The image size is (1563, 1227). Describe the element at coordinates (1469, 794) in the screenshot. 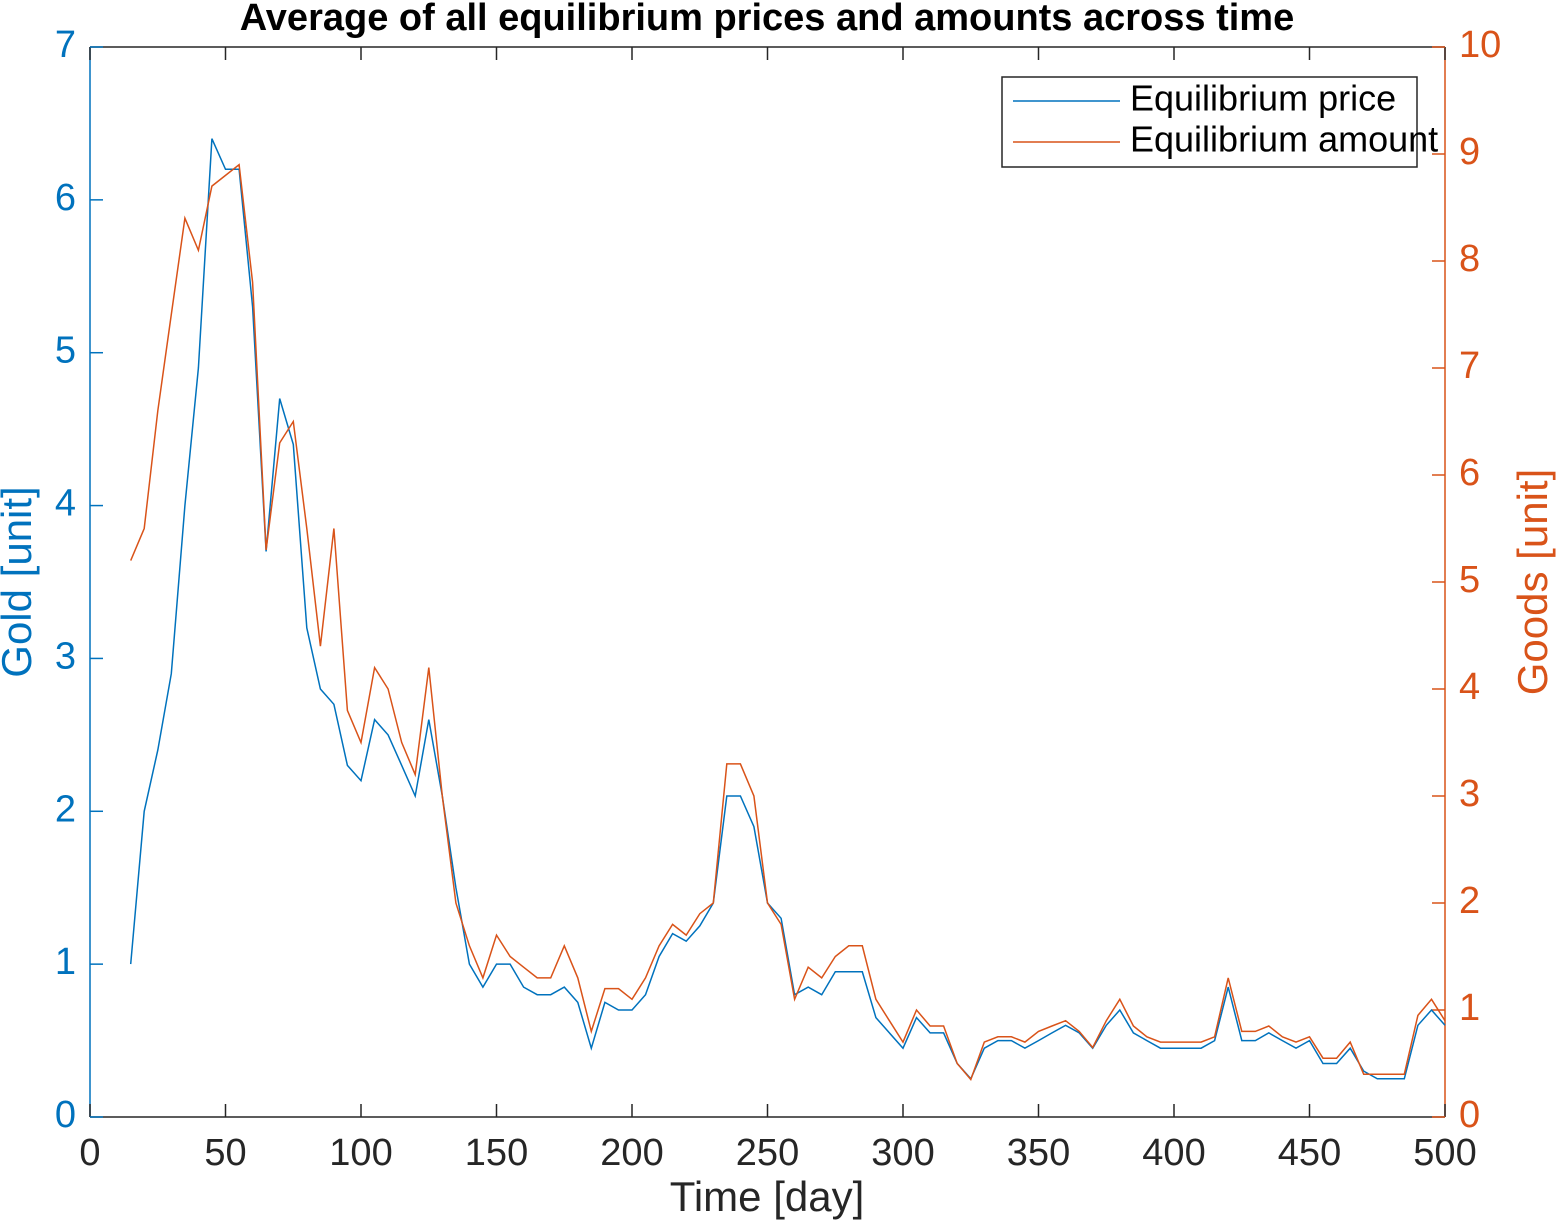

I see `y2-tick-label: 3` at that location.